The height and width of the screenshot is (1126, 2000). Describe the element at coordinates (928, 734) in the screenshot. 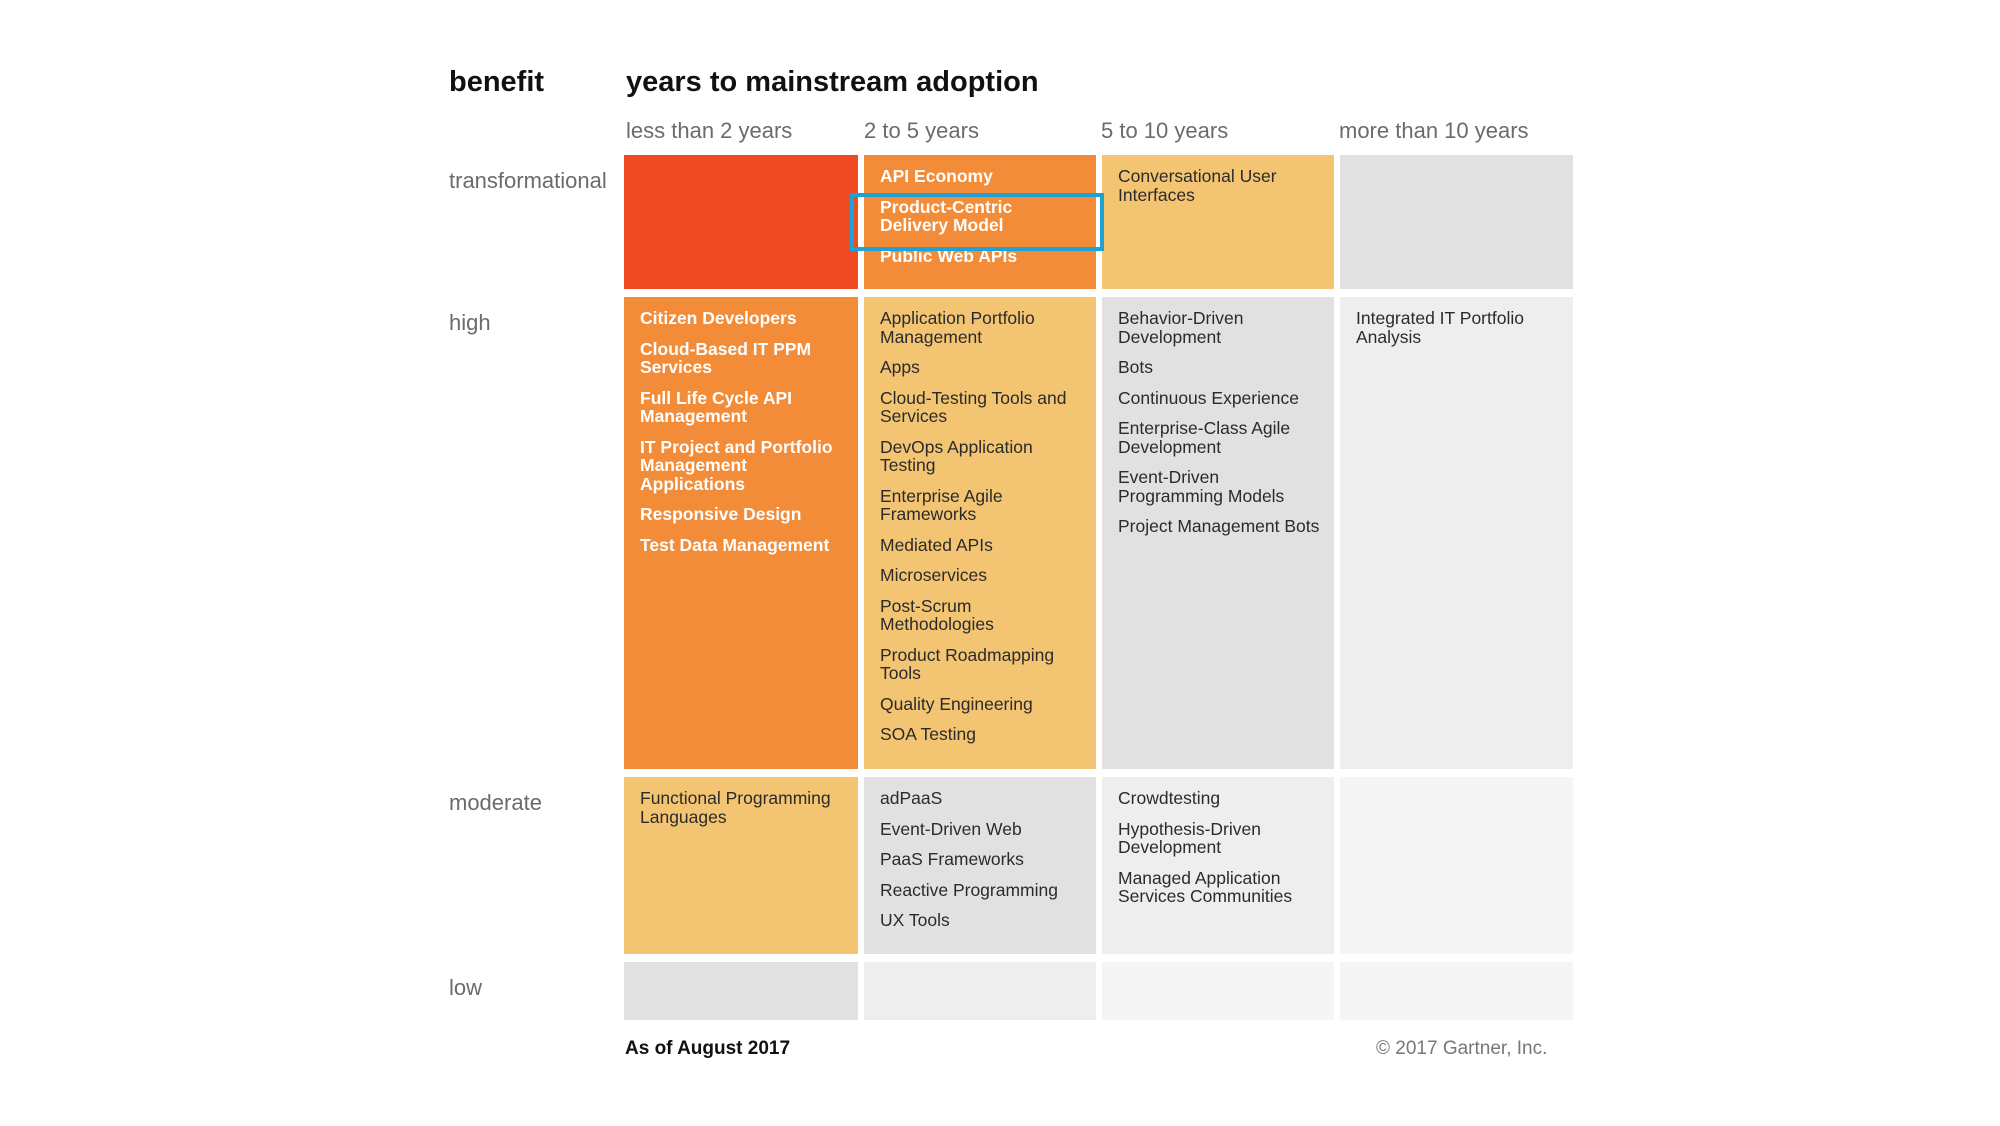

I see `technology-item: SOA Testing` at that location.